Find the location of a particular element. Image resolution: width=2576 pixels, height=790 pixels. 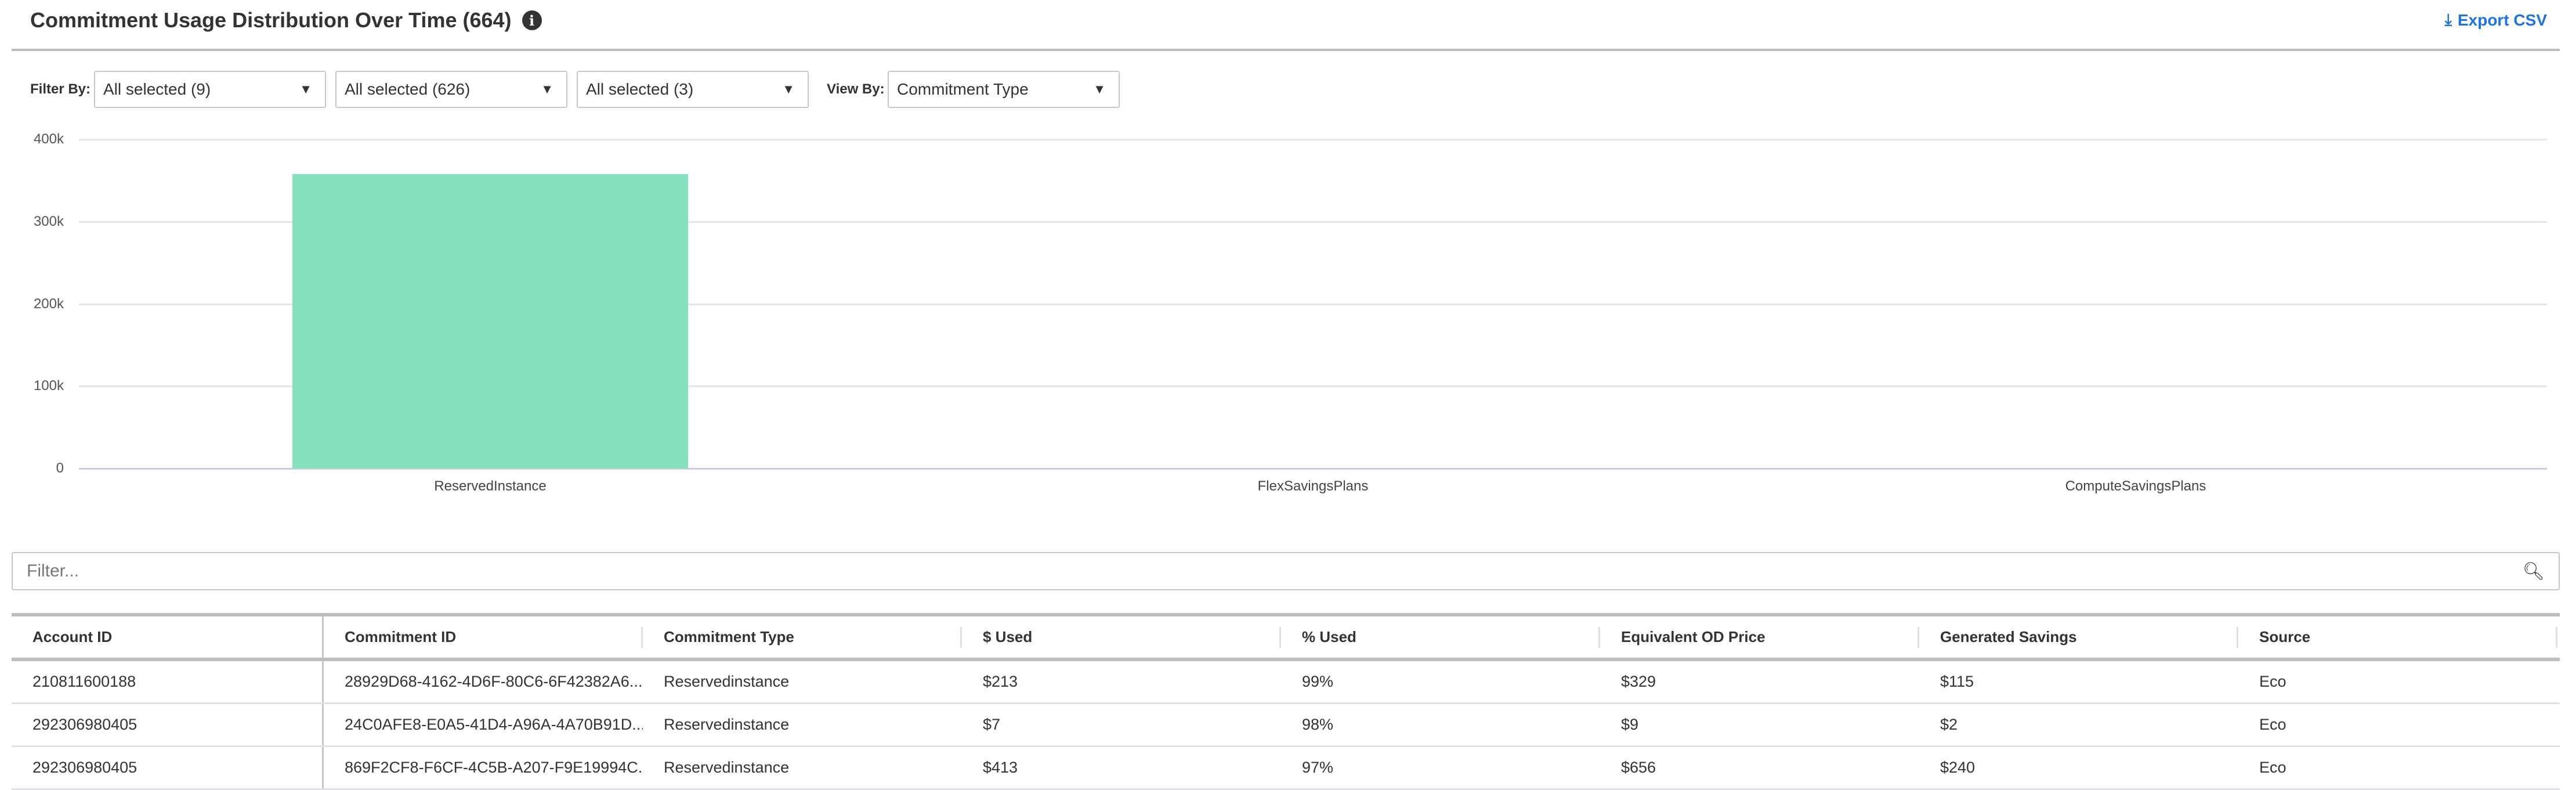

table-filter-input: Filter... 🔍︎ is located at coordinates (1286, 571).